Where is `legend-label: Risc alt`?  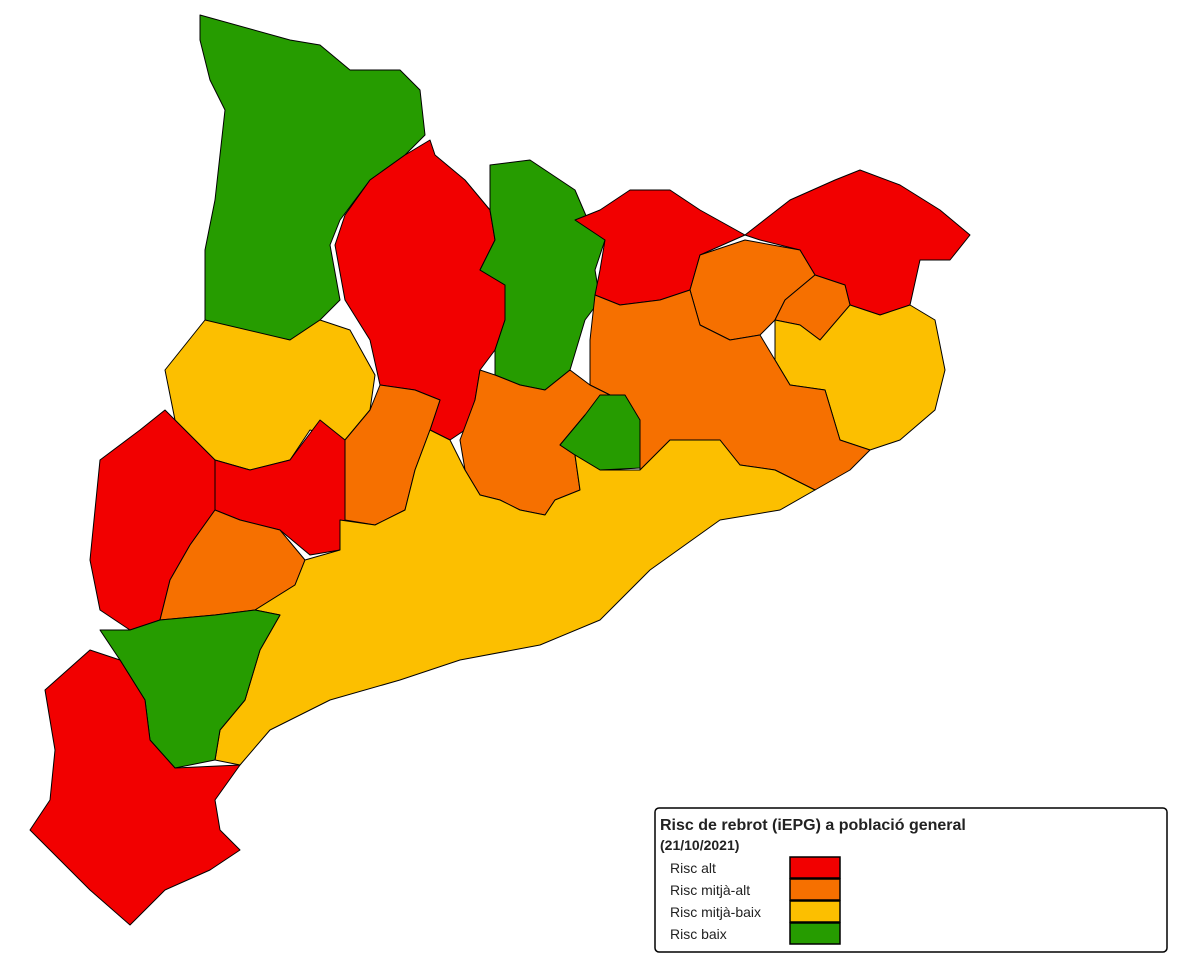 legend-label: Risc alt is located at coordinates (693, 868).